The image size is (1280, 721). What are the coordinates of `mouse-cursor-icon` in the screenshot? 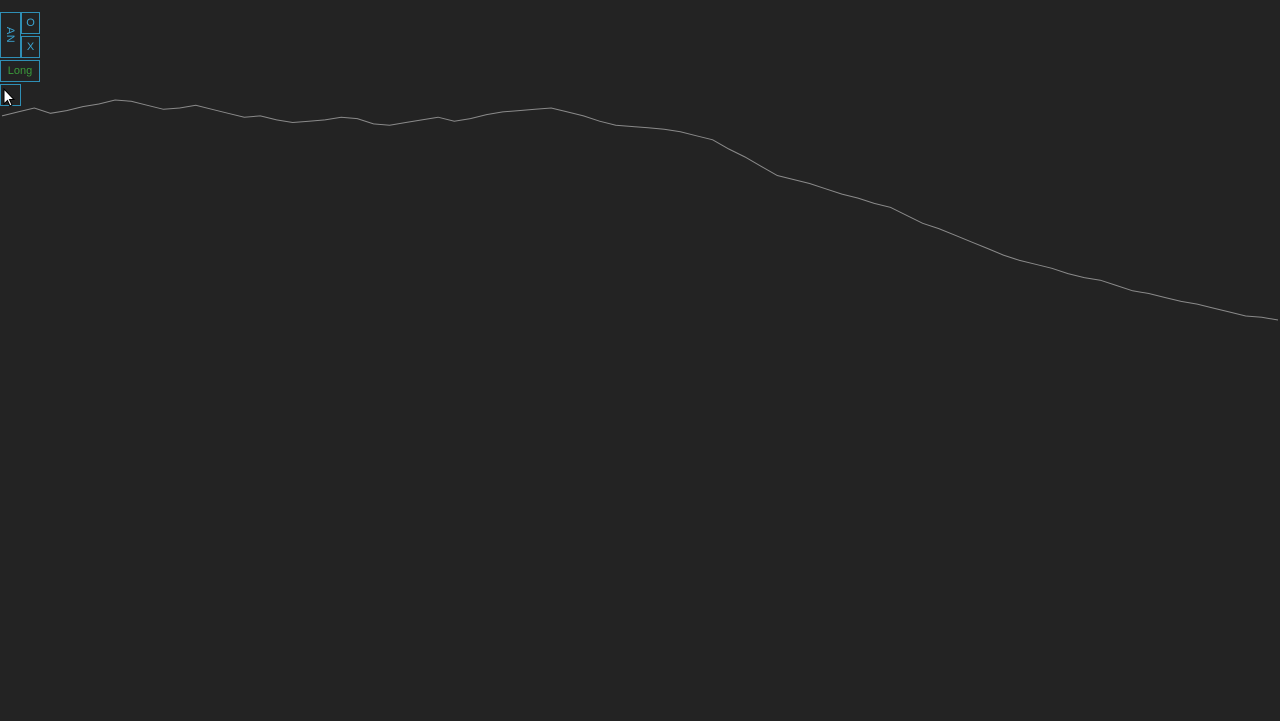 It's located at (9, 97).